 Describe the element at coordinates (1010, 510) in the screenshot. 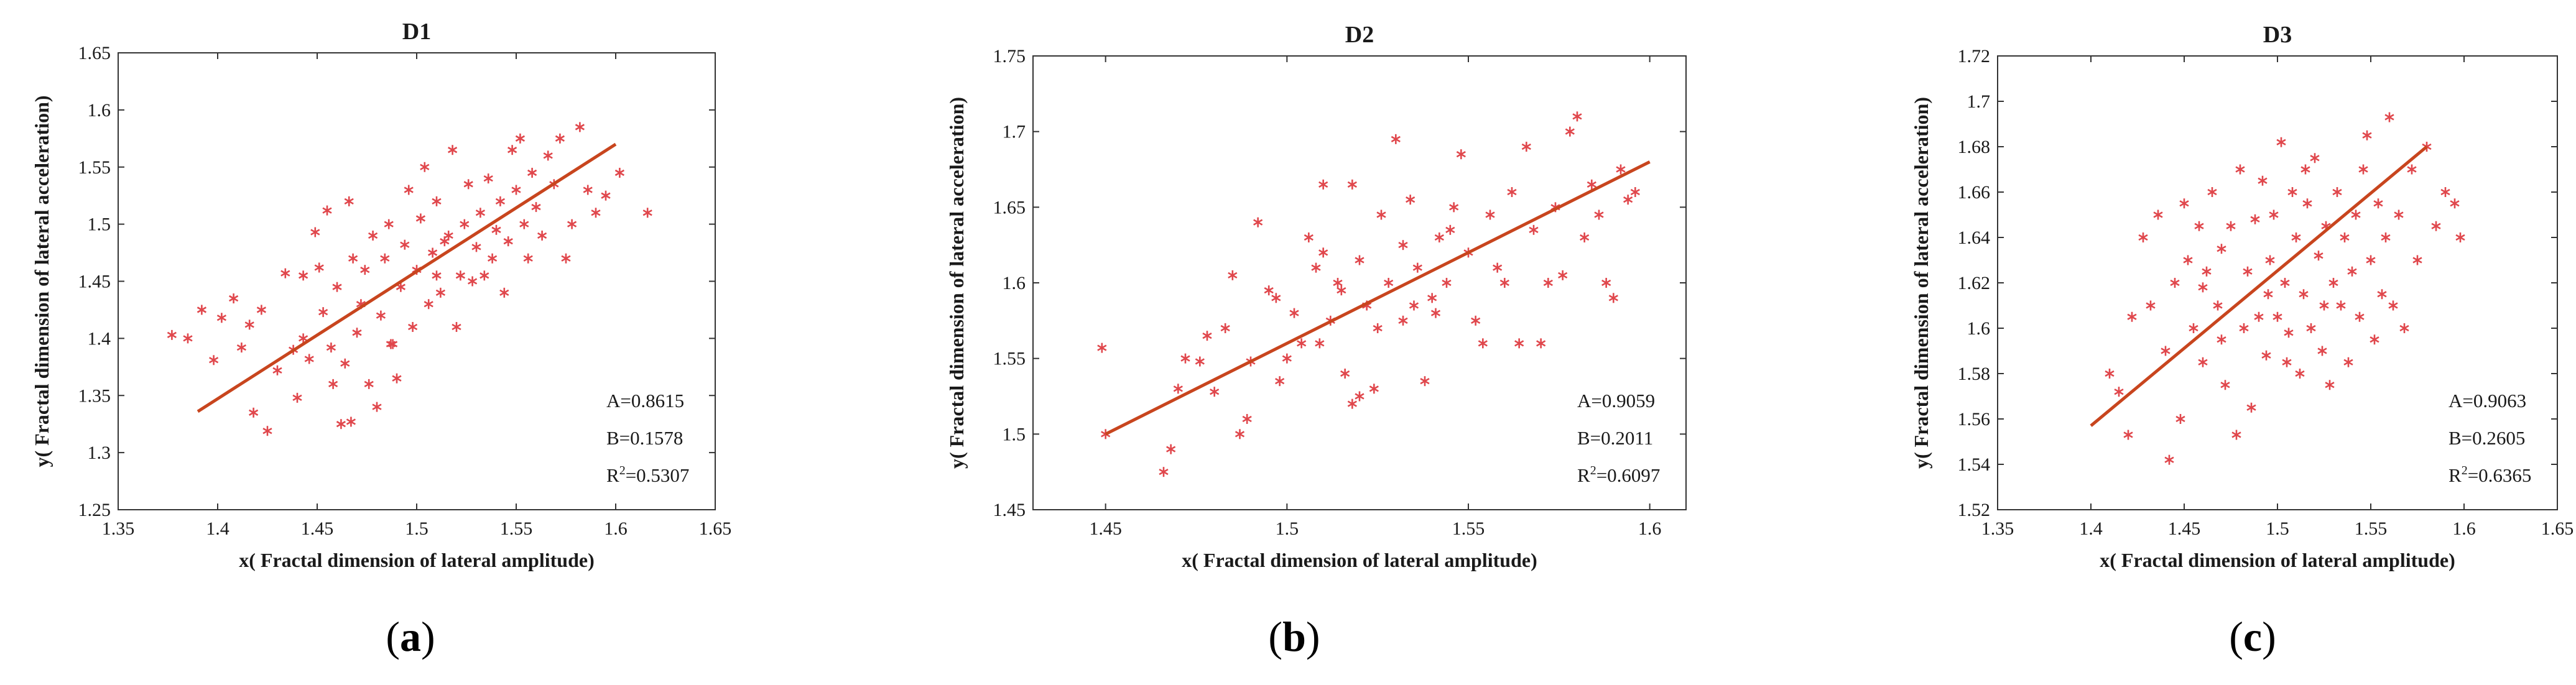

I see `y-tick-label: 1.45` at that location.